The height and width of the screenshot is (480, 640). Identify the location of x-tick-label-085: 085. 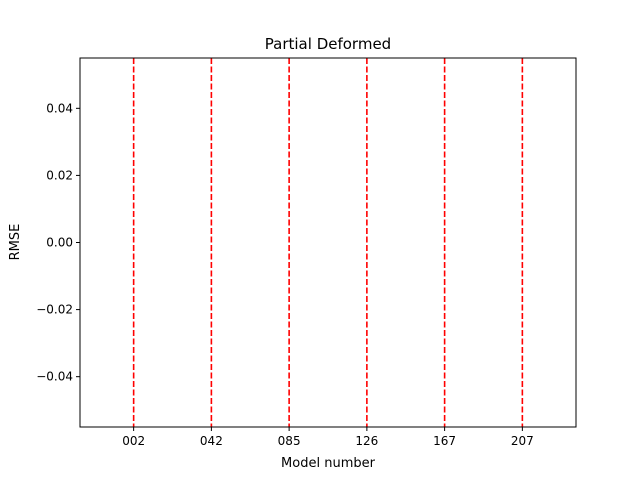
(289, 441).